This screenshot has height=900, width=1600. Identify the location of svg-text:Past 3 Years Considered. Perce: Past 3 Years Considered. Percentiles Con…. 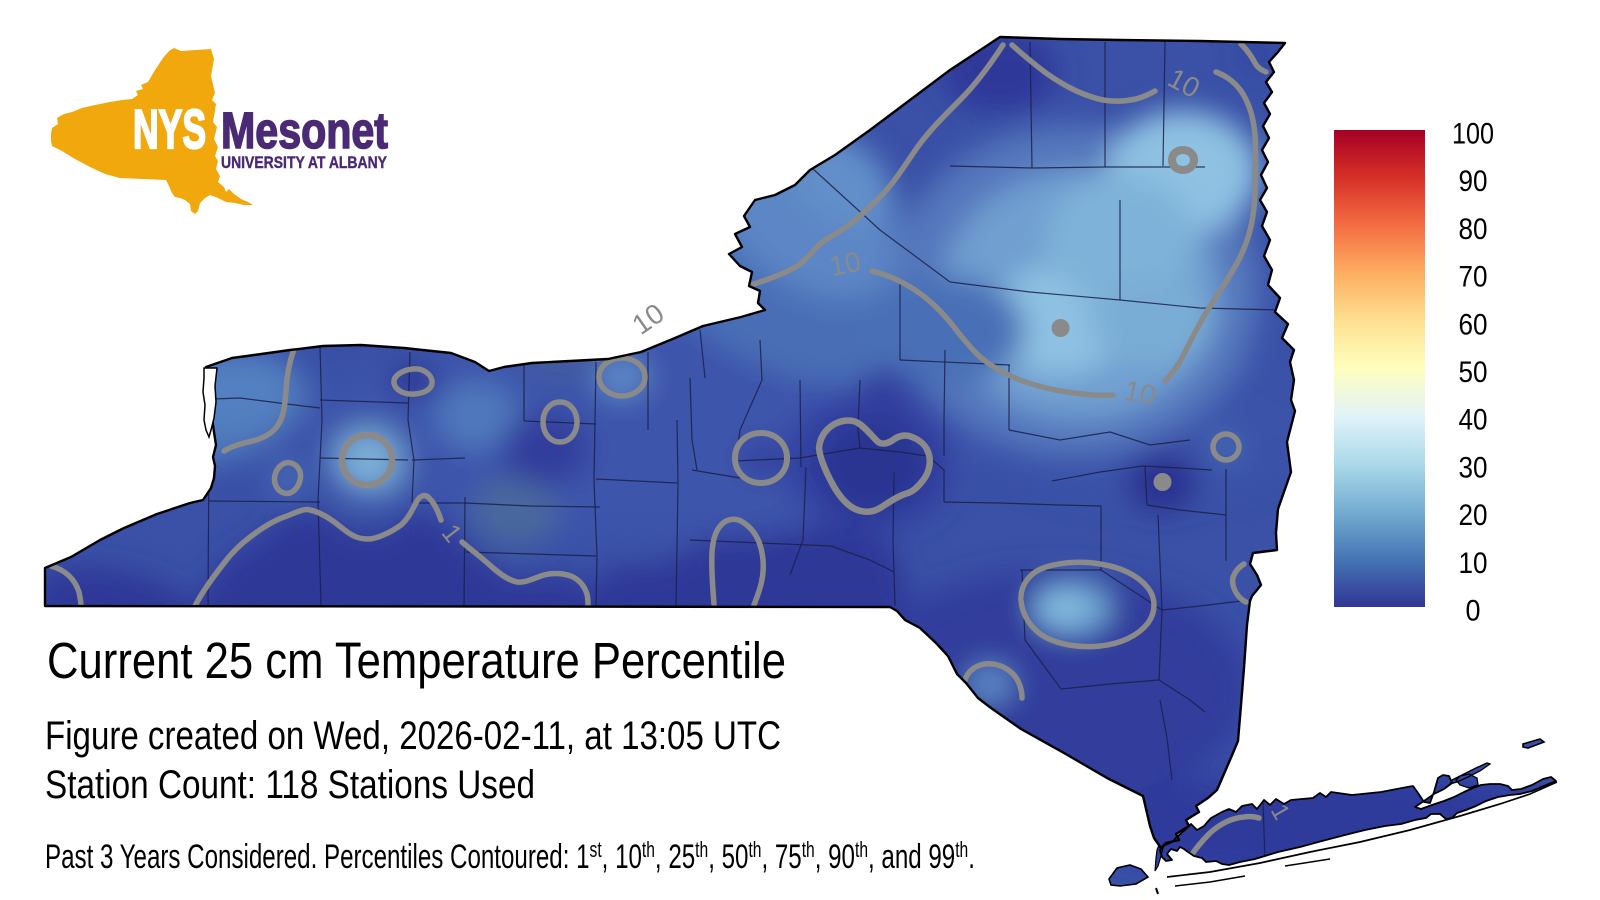
(510, 857).